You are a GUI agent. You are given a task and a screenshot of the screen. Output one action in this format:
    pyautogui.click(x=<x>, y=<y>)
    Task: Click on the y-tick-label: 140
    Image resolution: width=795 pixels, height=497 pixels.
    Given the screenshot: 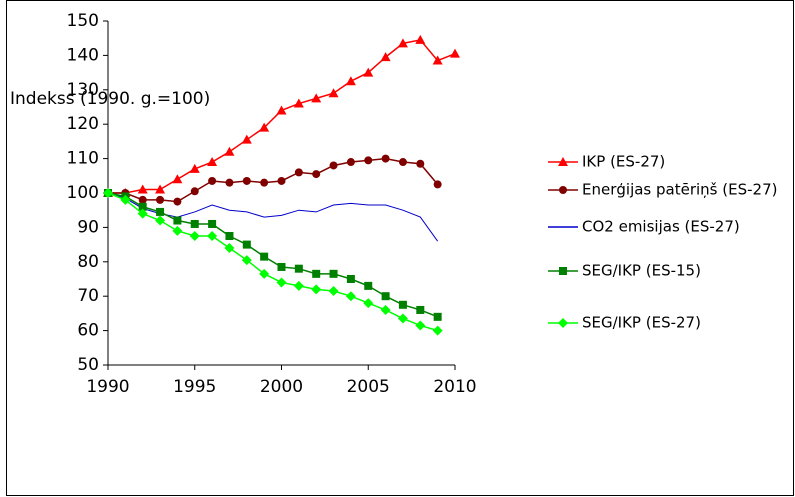 What is the action you would take?
    pyautogui.click(x=83, y=55)
    